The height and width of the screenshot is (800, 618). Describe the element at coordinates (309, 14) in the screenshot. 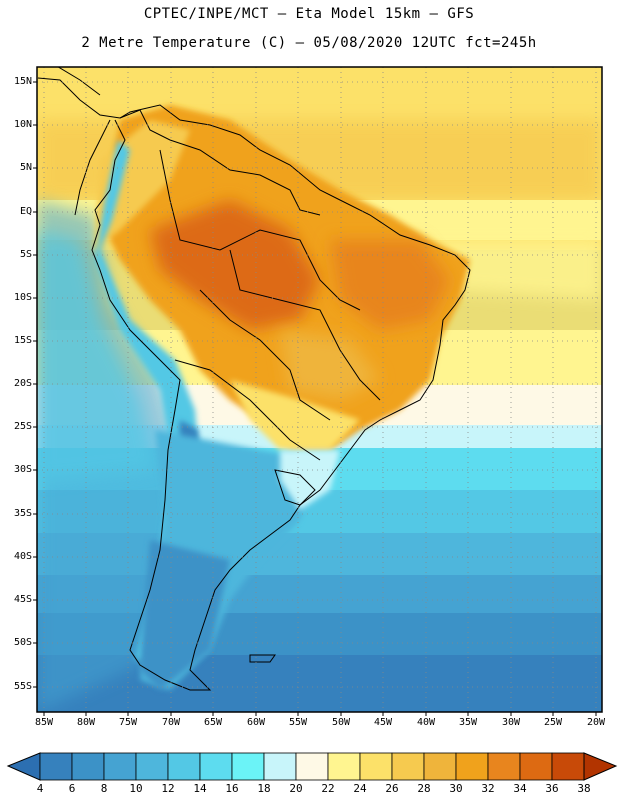

I see `map-title: CPTEC/INPE/MCT – Eta Model 15km – GFS` at that location.